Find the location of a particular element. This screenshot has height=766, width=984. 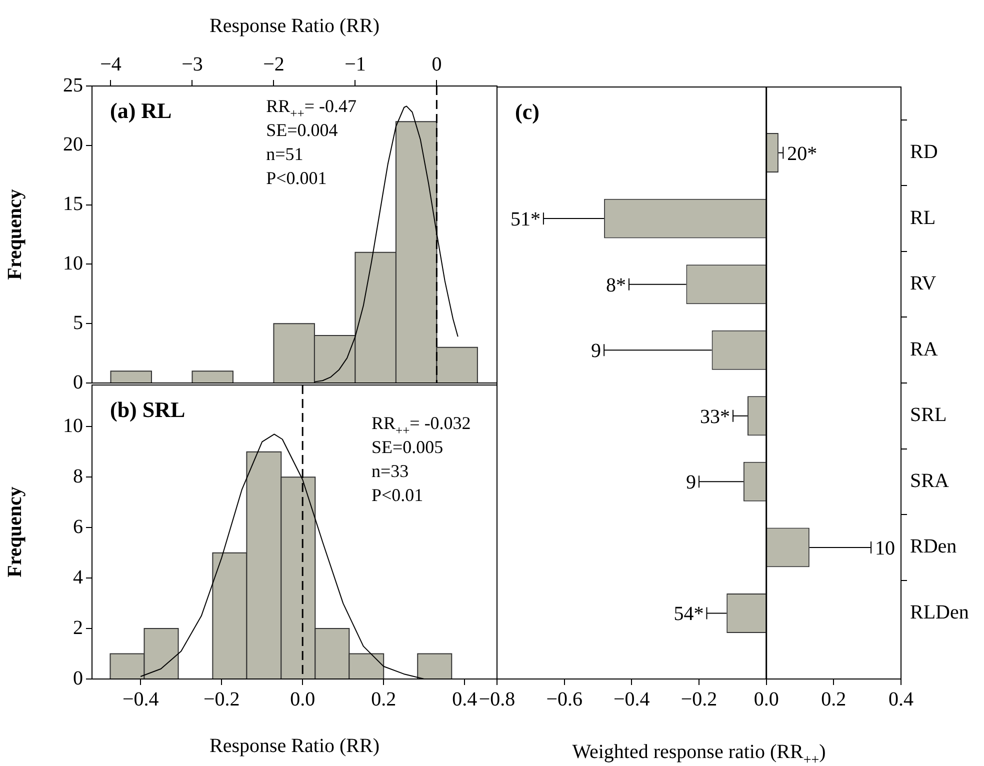

y-tick-label: SRL is located at coordinates (928, 415).